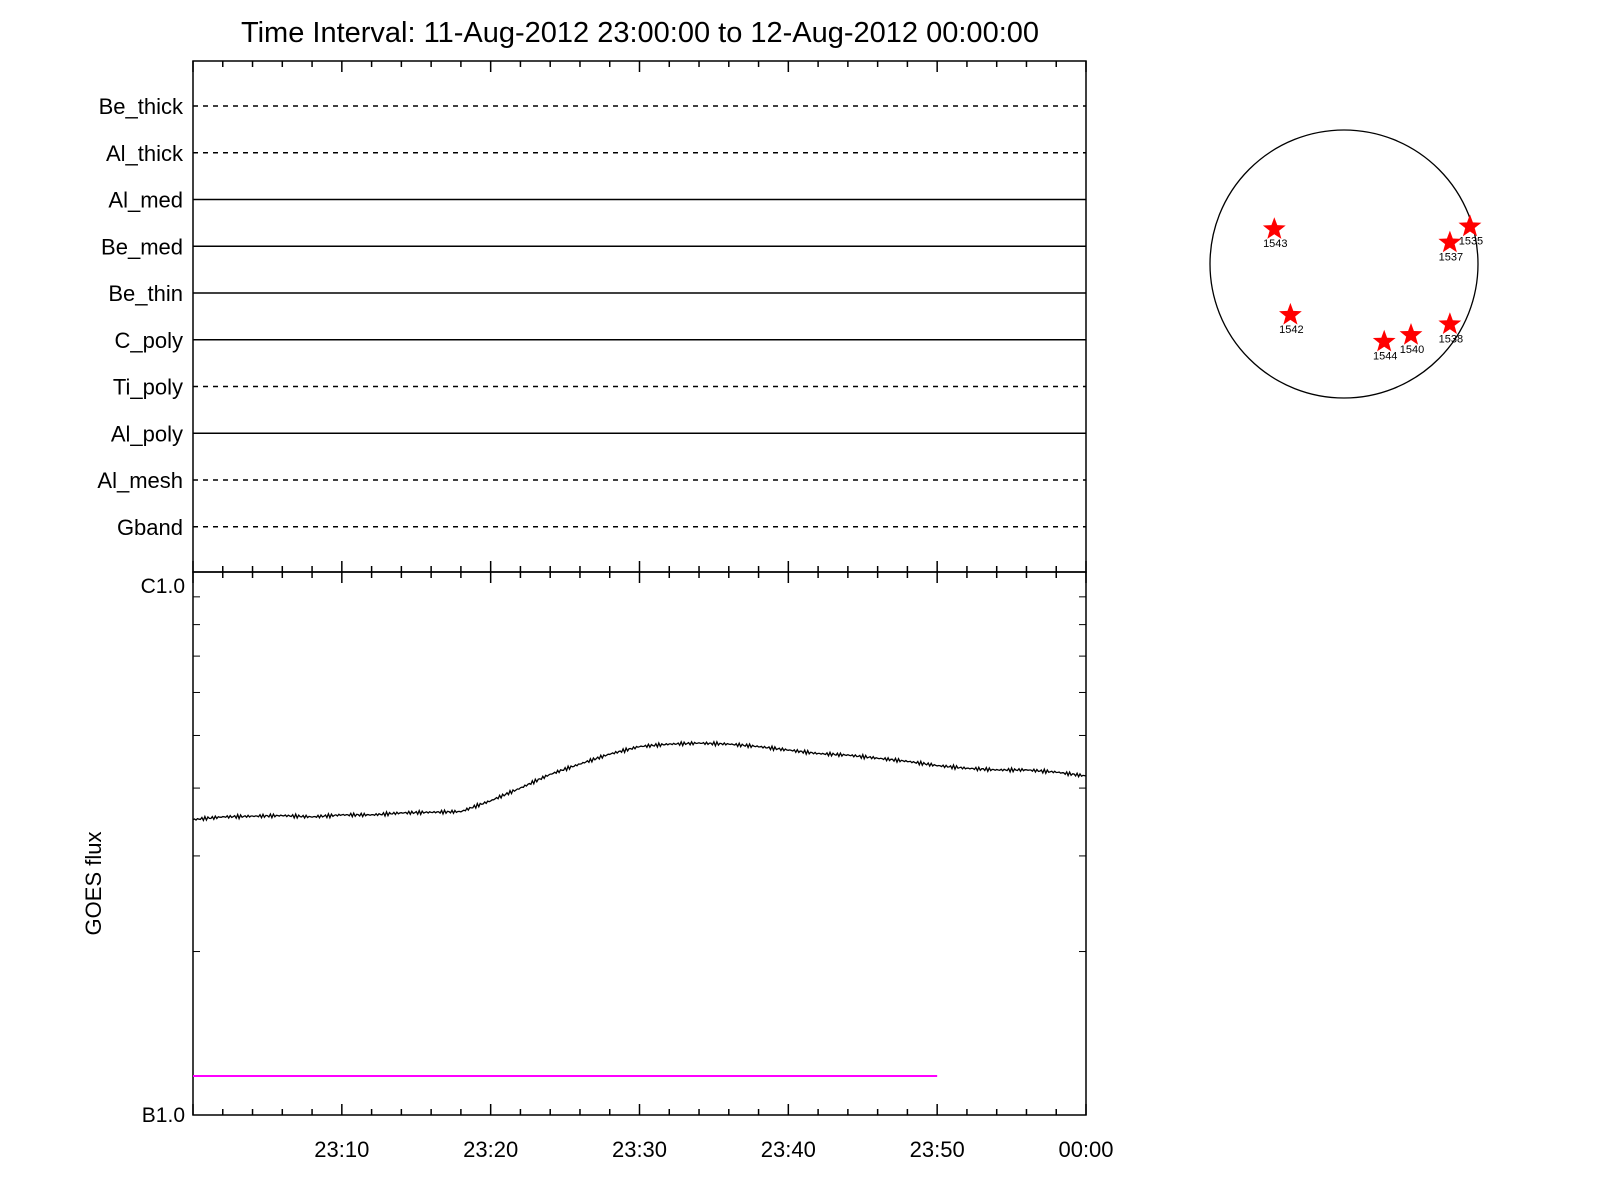  I want to click on goes-flux-line, so click(639, 781).